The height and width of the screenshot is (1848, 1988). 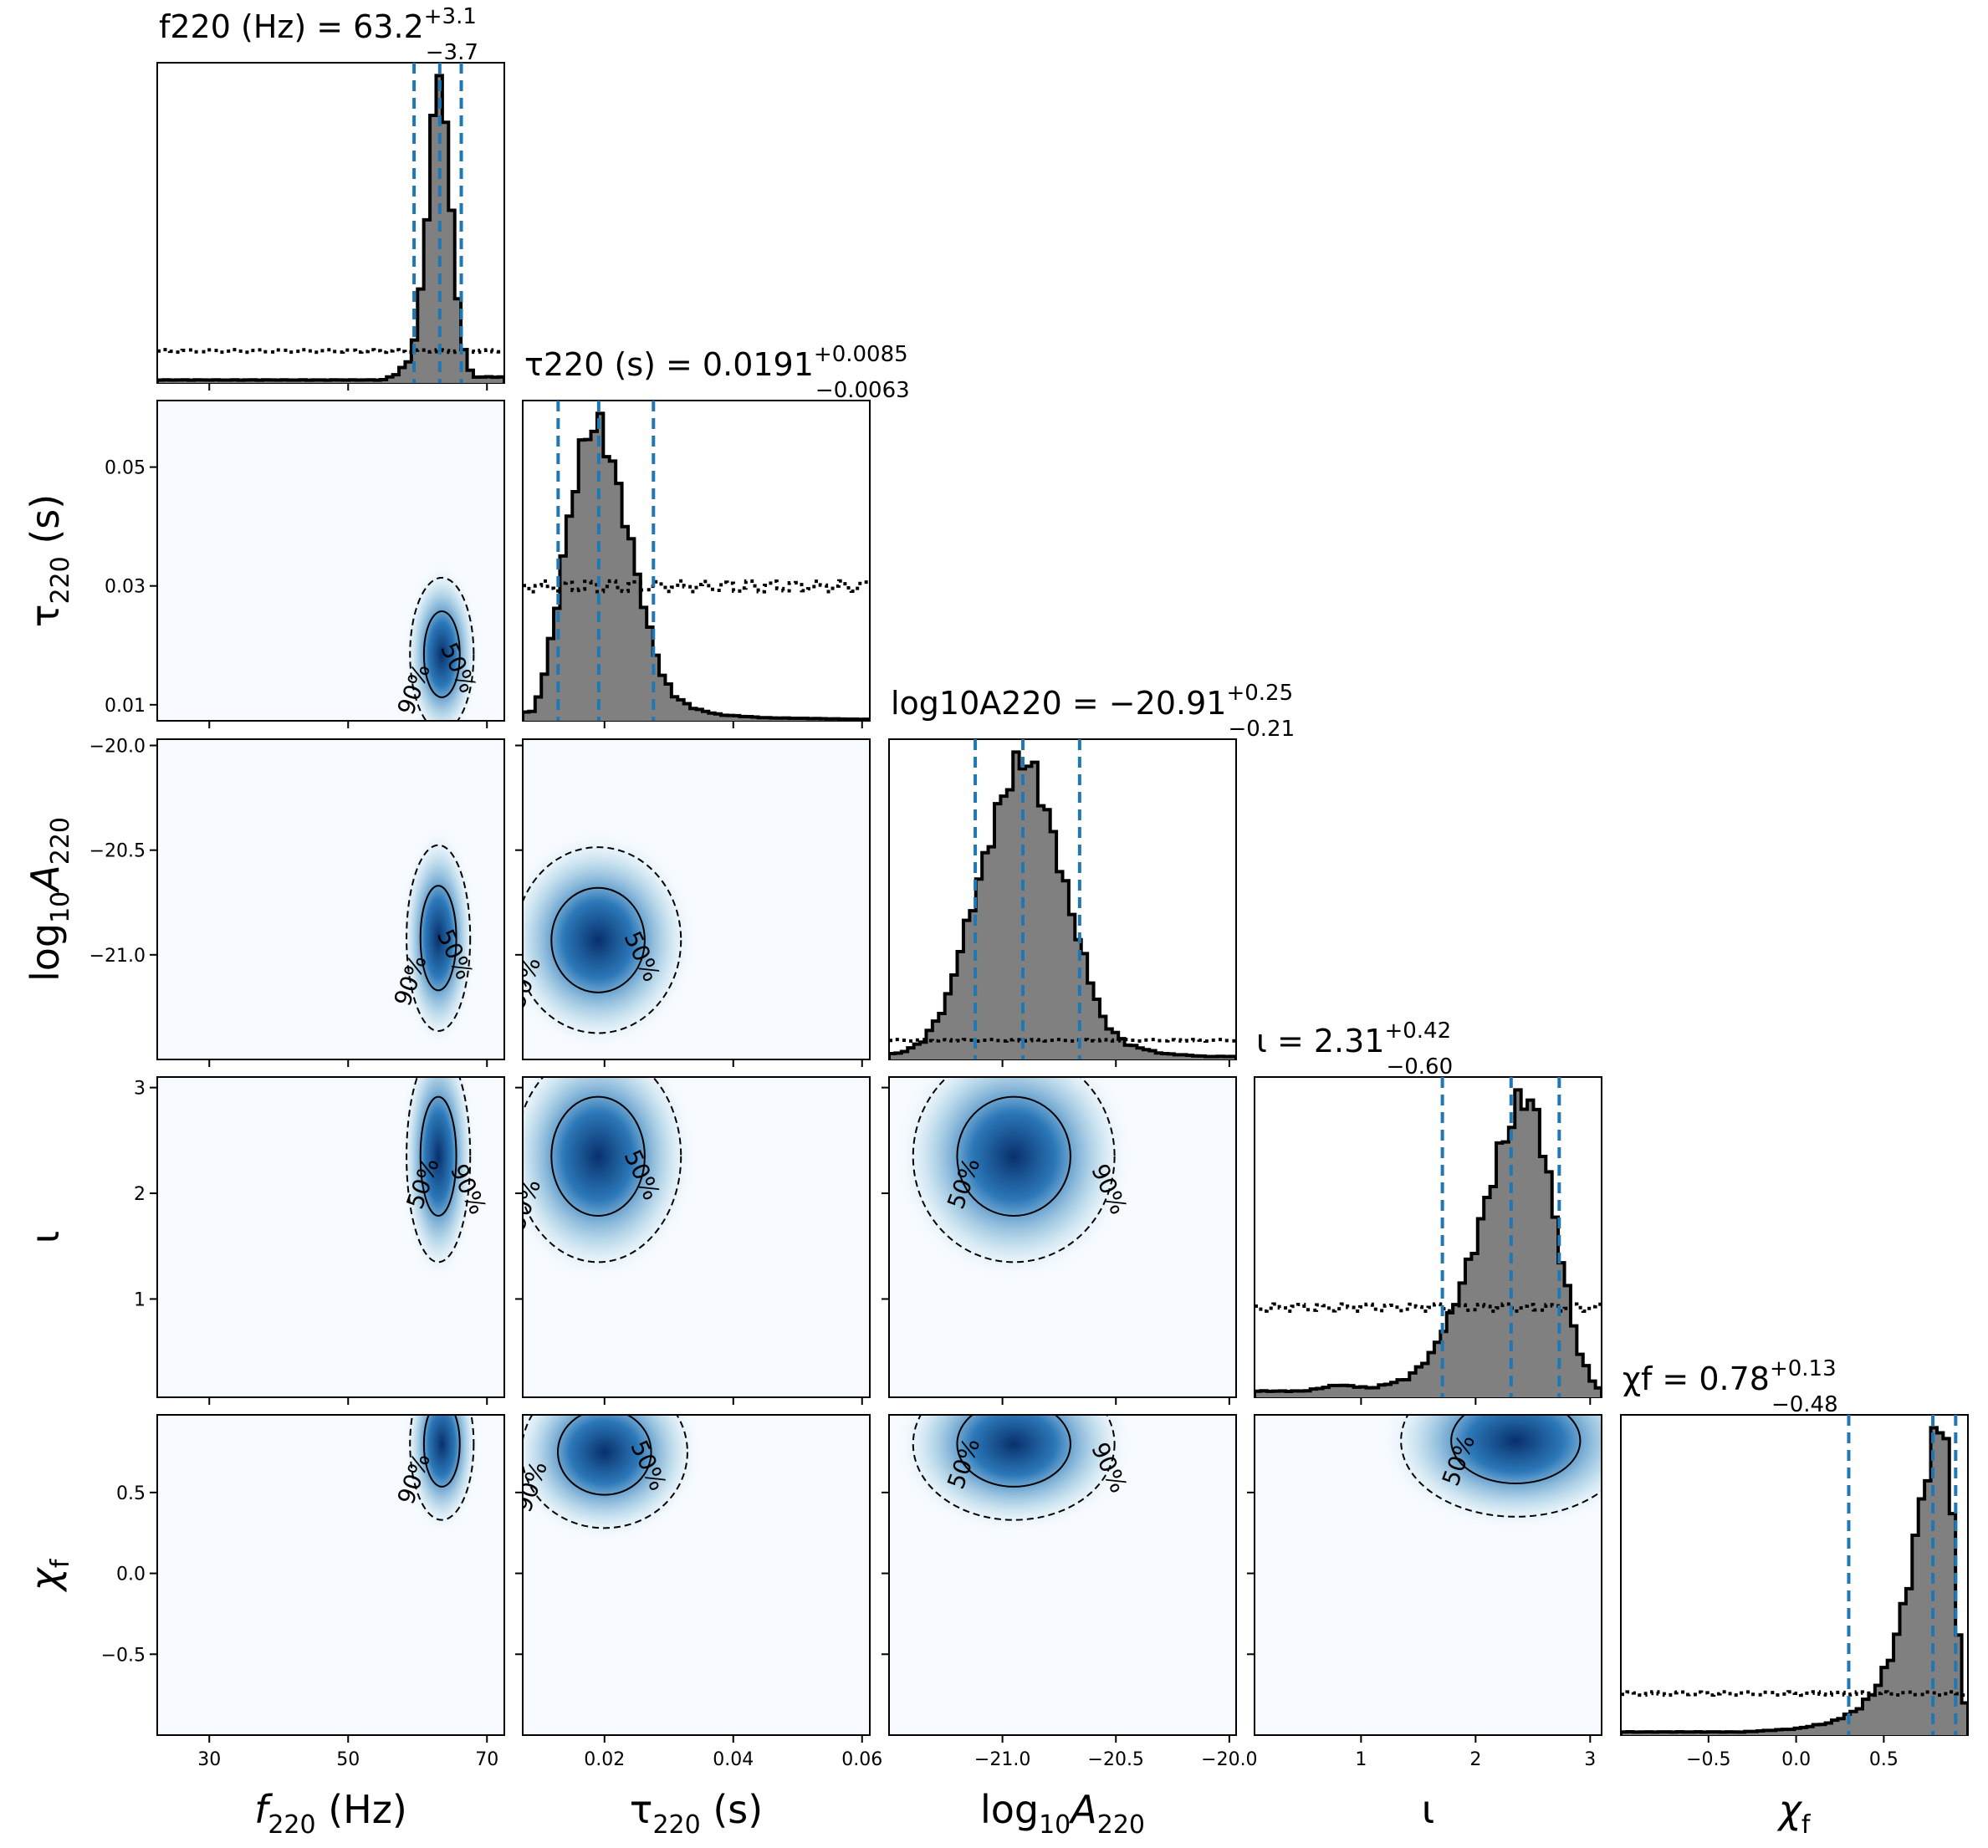 I want to click on panel-f220-vs-tau220: 90% 50%, so click(x=330, y=561).